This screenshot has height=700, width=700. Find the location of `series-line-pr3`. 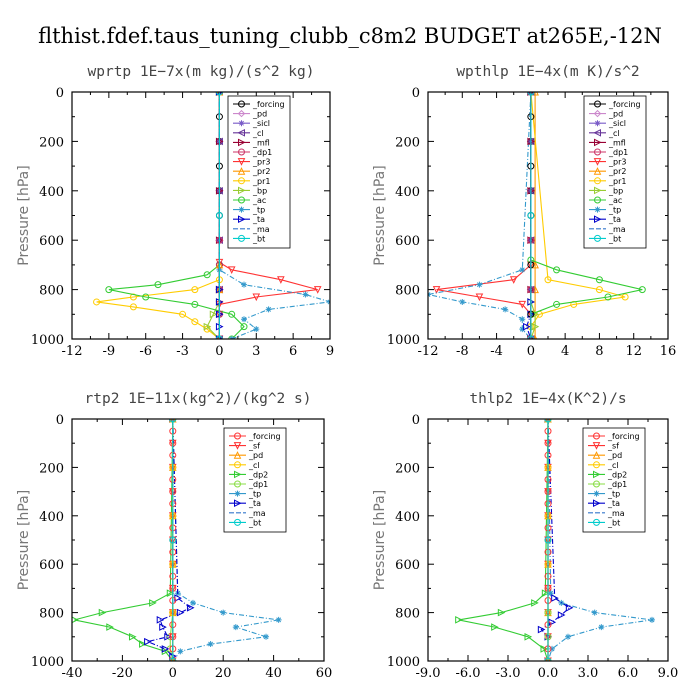

series-line-pr3 is located at coordinates (484, 215).